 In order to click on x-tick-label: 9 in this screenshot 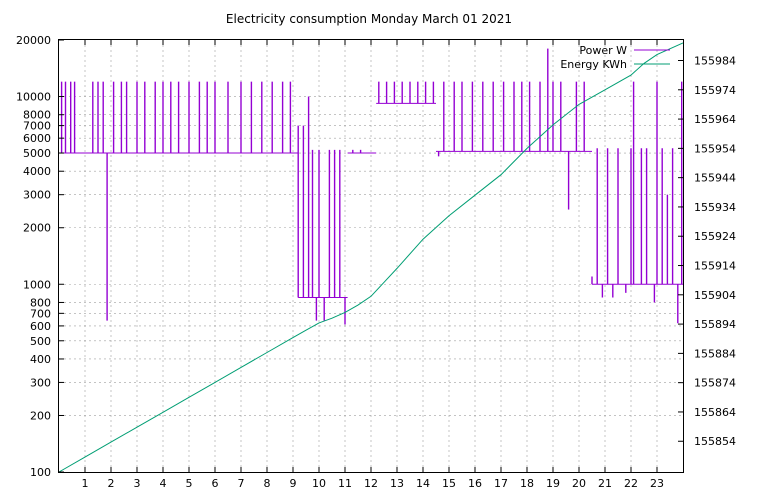, I will do `click(293, 483)`.